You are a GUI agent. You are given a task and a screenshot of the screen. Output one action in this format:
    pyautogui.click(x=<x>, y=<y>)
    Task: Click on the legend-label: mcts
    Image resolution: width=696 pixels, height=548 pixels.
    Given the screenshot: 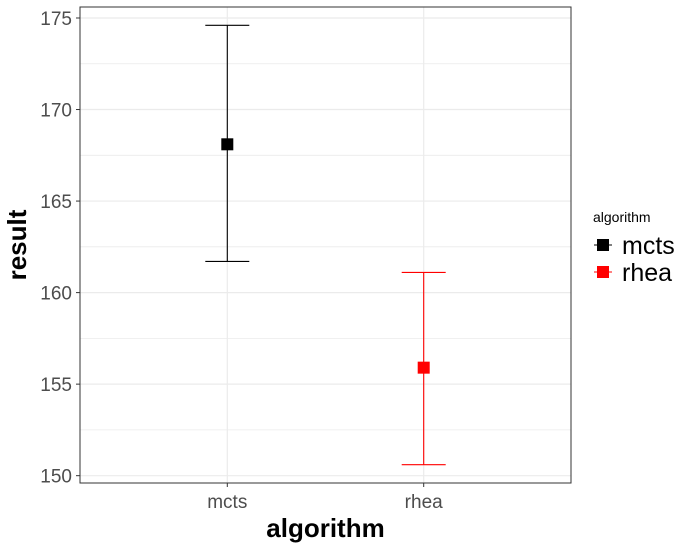 What is the action you would take?
    pyautogui.click(x=648, y=246)
    